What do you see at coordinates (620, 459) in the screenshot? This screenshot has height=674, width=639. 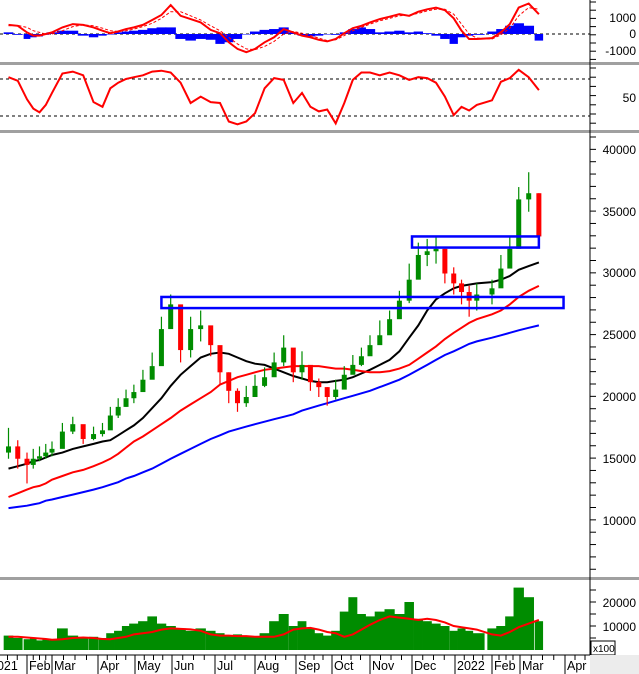 I see `price-tick-label: 15000` at bounding box center [620, 459].